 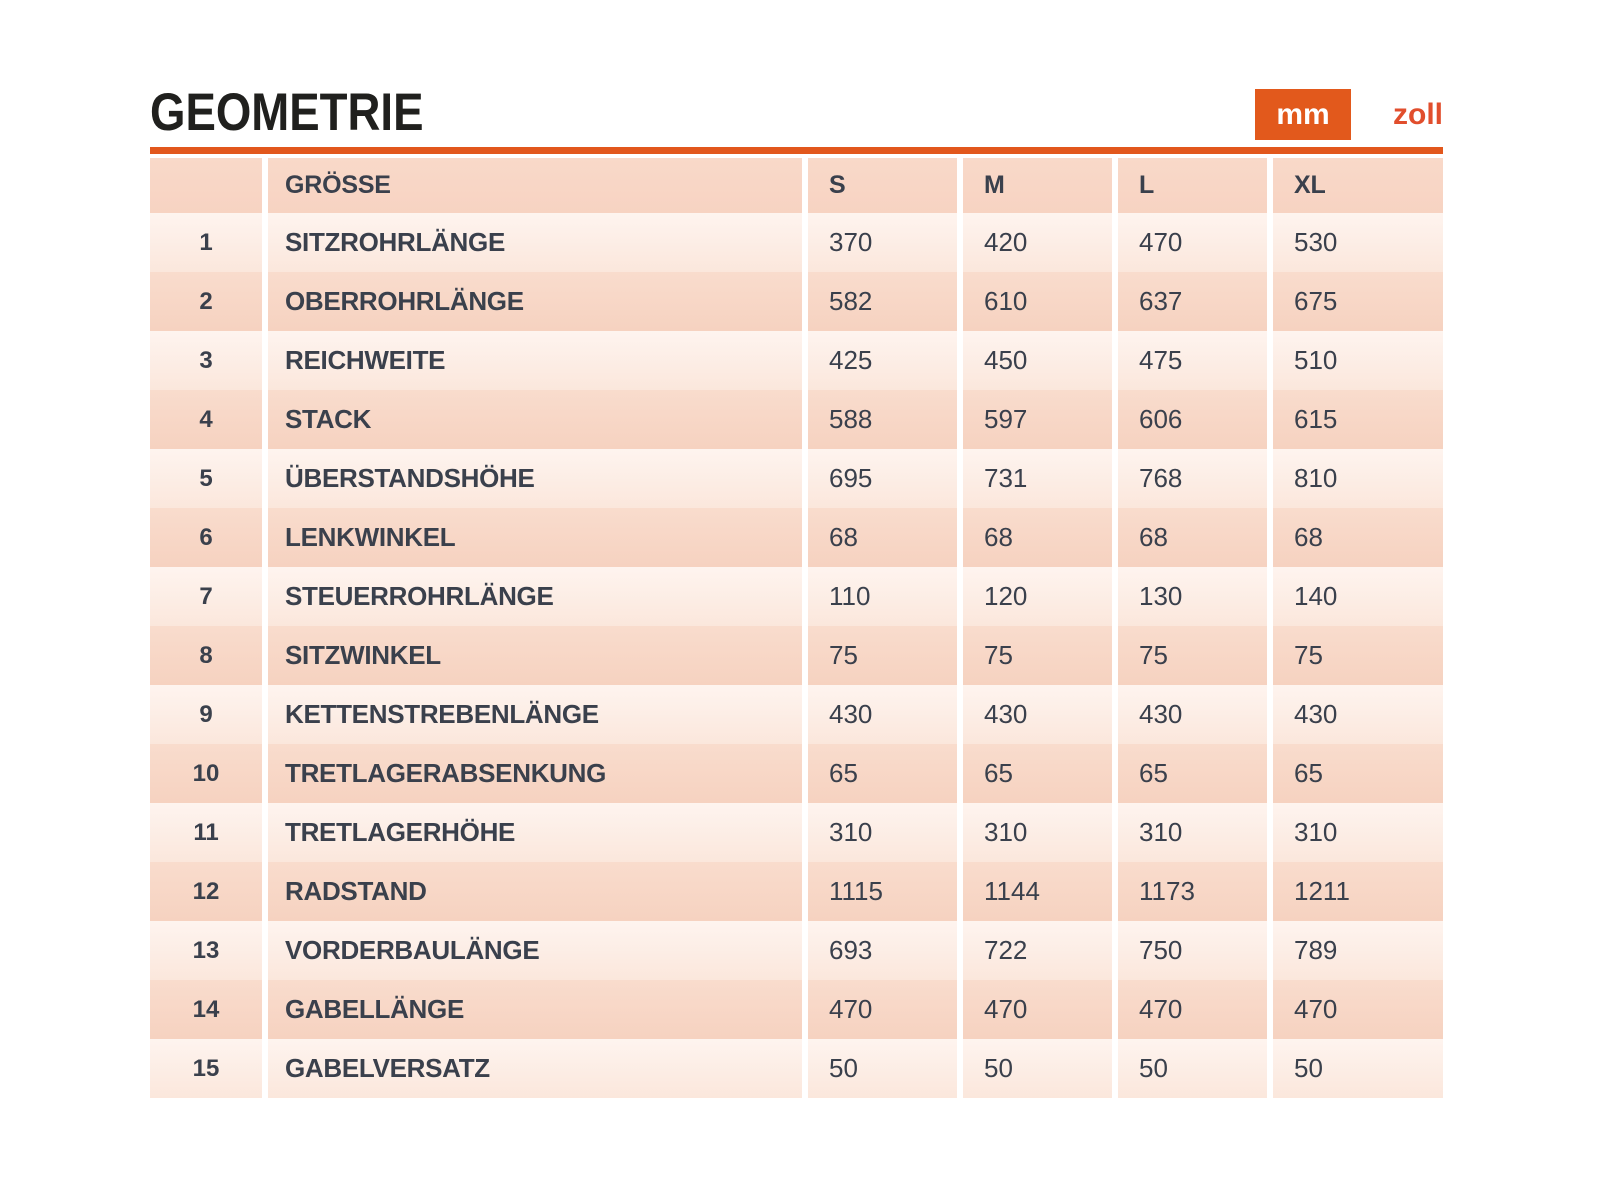 I want to click on table-row: 8 SITZWINKEL 75 75 75 75, so click(x=796, y=655).